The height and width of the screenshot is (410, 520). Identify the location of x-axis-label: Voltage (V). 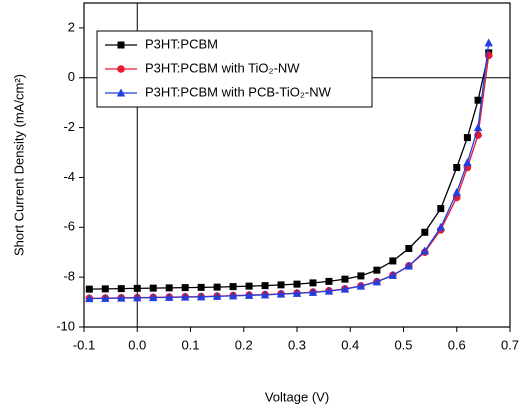
(297, 396).